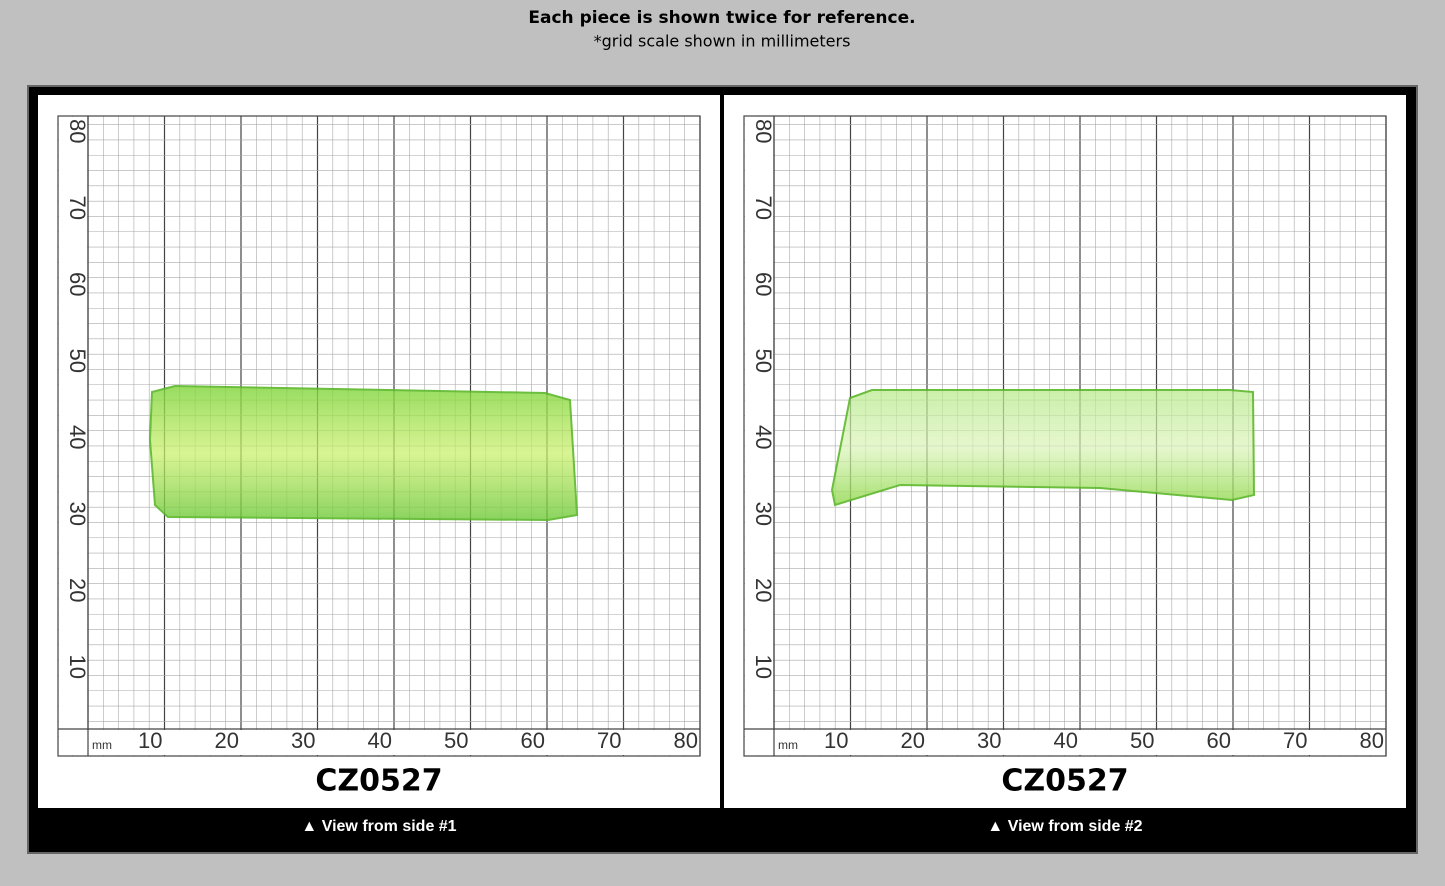 Image resolution: width=1445 pixels, height=886 pixels. I want to click on view-caption: ▲ View from side #2, so click(1064, 826).